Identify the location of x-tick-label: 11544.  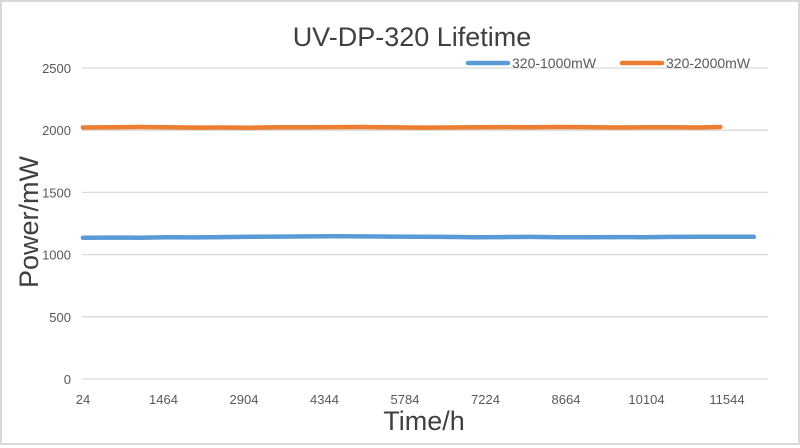
(726, 399).